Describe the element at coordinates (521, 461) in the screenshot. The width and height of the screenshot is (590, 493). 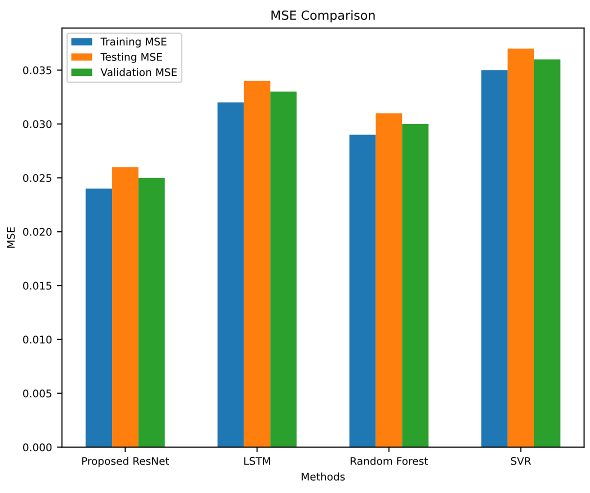
I see `x-tick-label: SVR` at that location.